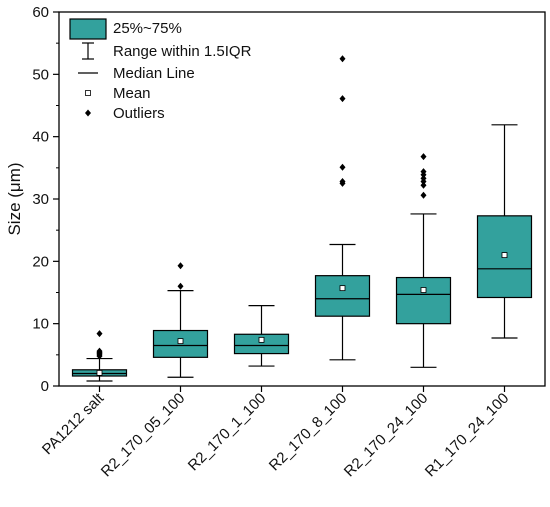  Describe the element at coordinates (132, 93) in the screenshot. I see `legend-label: Mean` at that location.